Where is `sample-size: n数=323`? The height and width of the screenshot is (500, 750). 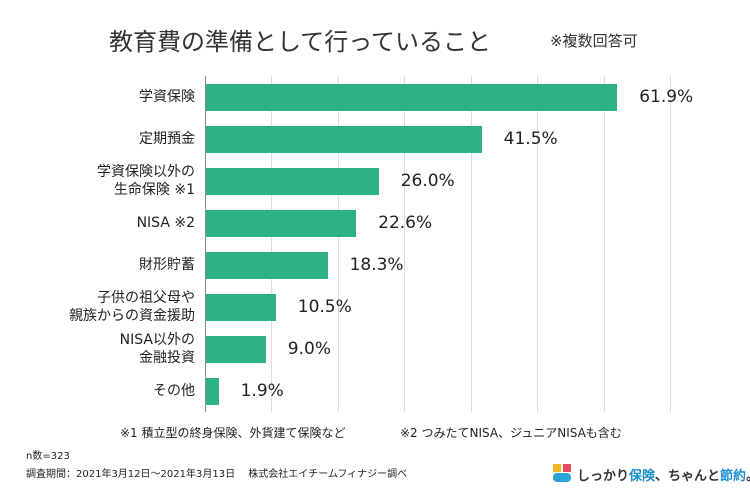
sample-size: n数=323 is located at coordinates (48, 456).